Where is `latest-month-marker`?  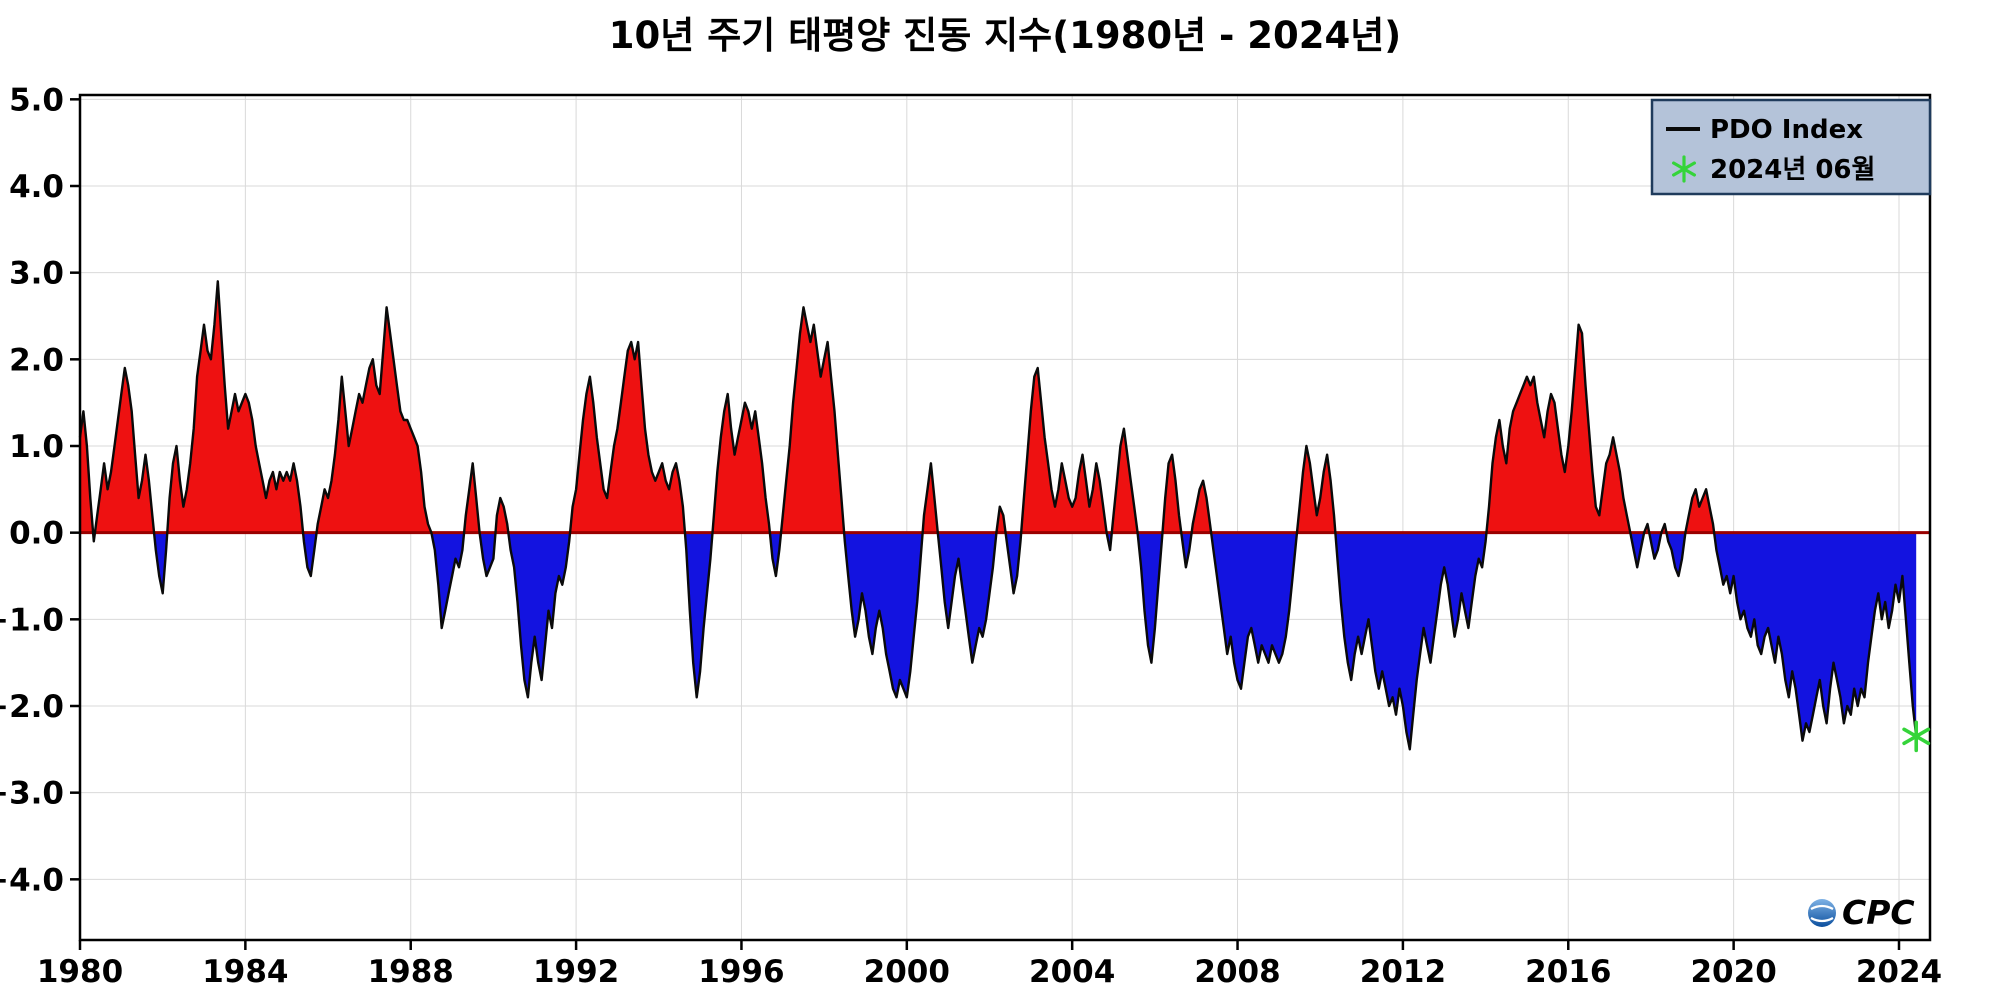 latest-month-marker is located at coordinates (1916, 736).